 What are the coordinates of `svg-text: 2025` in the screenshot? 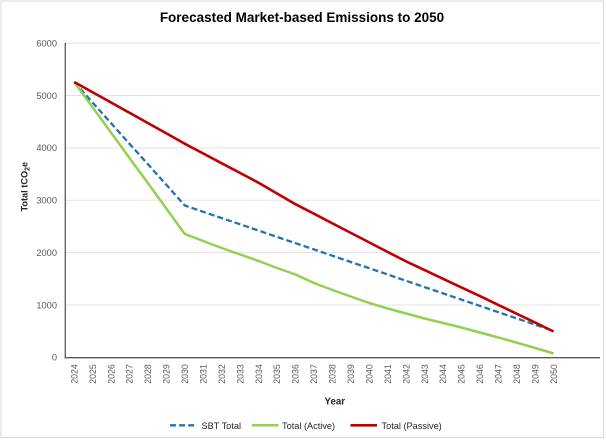 It's located at (93, 374).